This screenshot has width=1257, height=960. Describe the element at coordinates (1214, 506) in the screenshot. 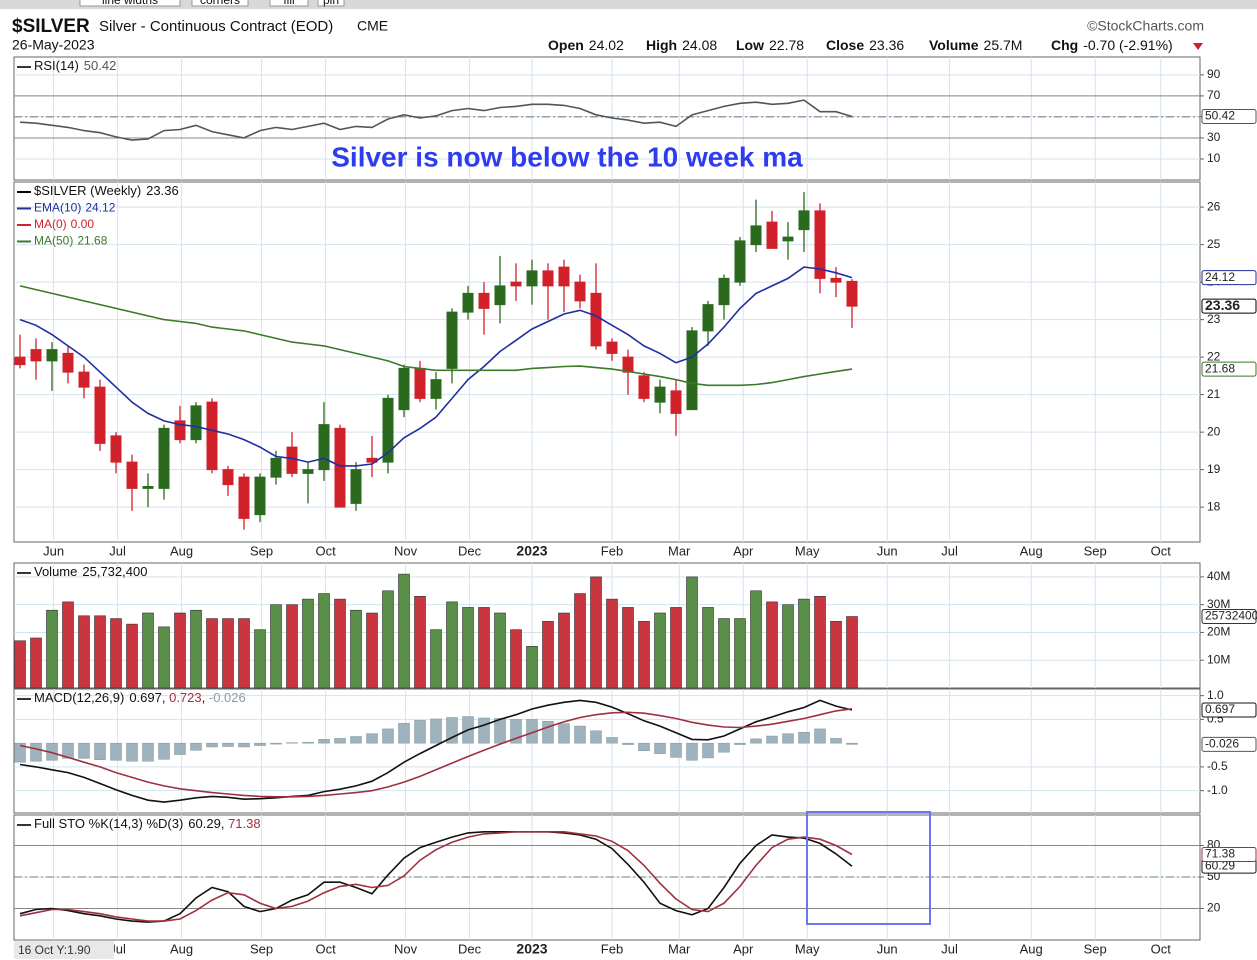

I see `y-tick-label: 18` at that location.